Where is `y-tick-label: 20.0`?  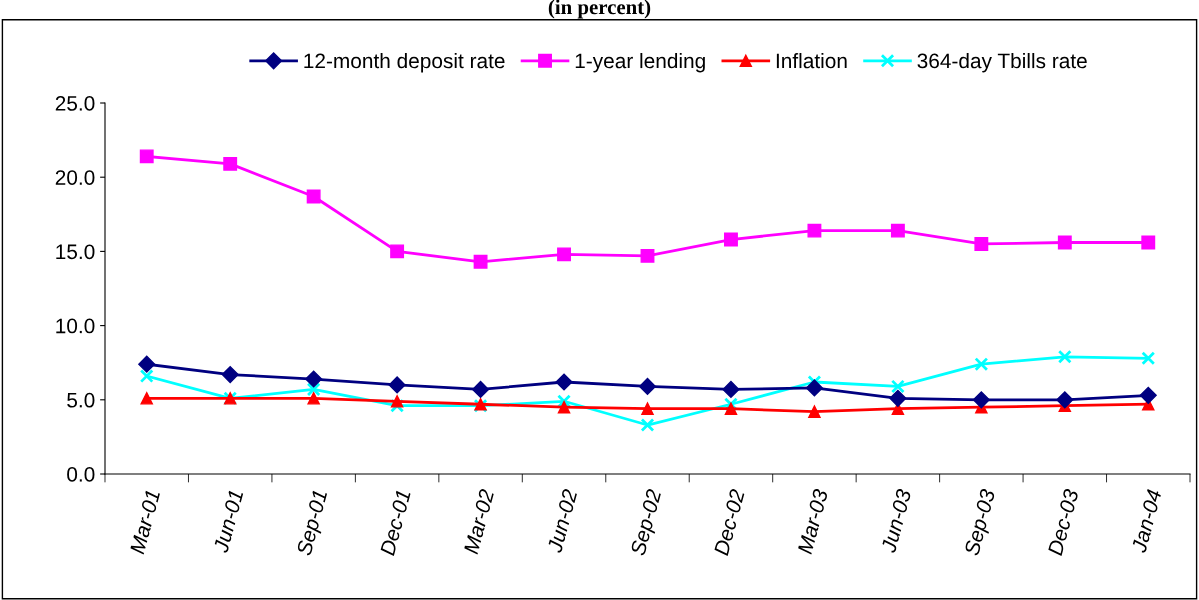
y-tick-label: 20.0 is located at coordinates (75, 177).